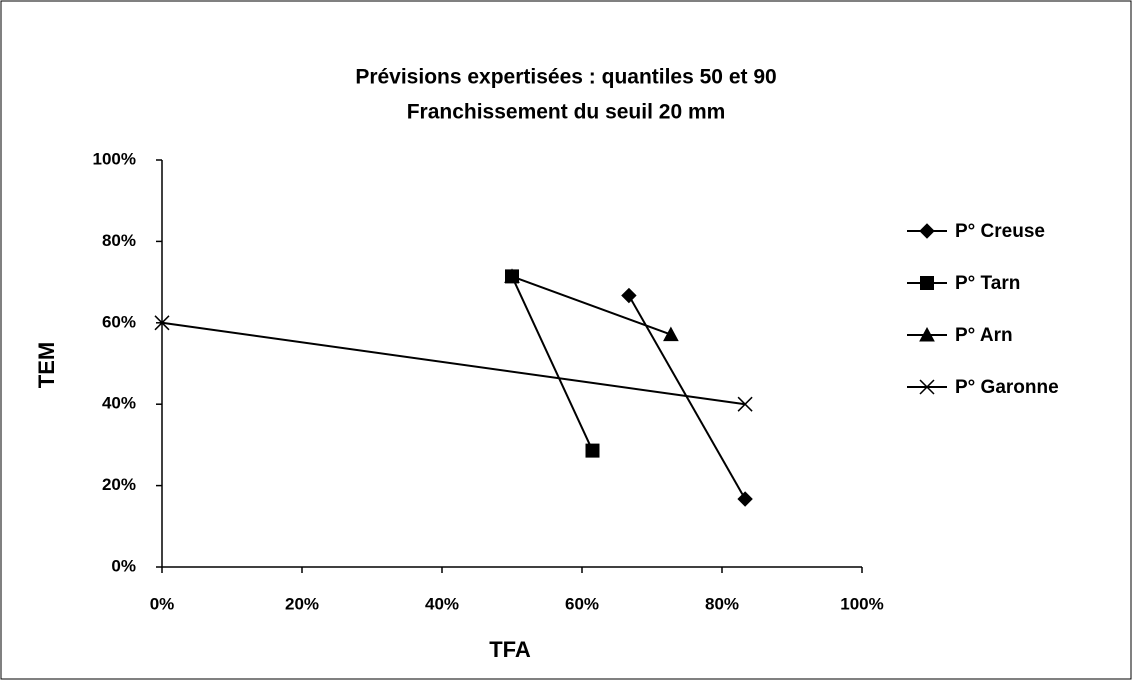  I want to click on chart-subtitle: Franchissement du seuil 20 mm, so click(566, 112).